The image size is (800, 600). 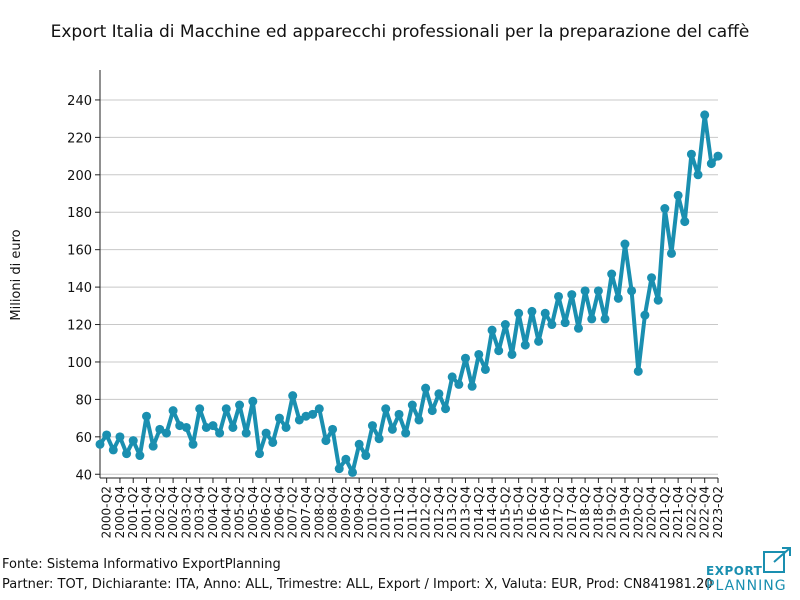 What do you see at coordinates (638, 512) in the screenshot?
I see `x-tick-label: 2020-Q2` at bounding box center [638, 512].